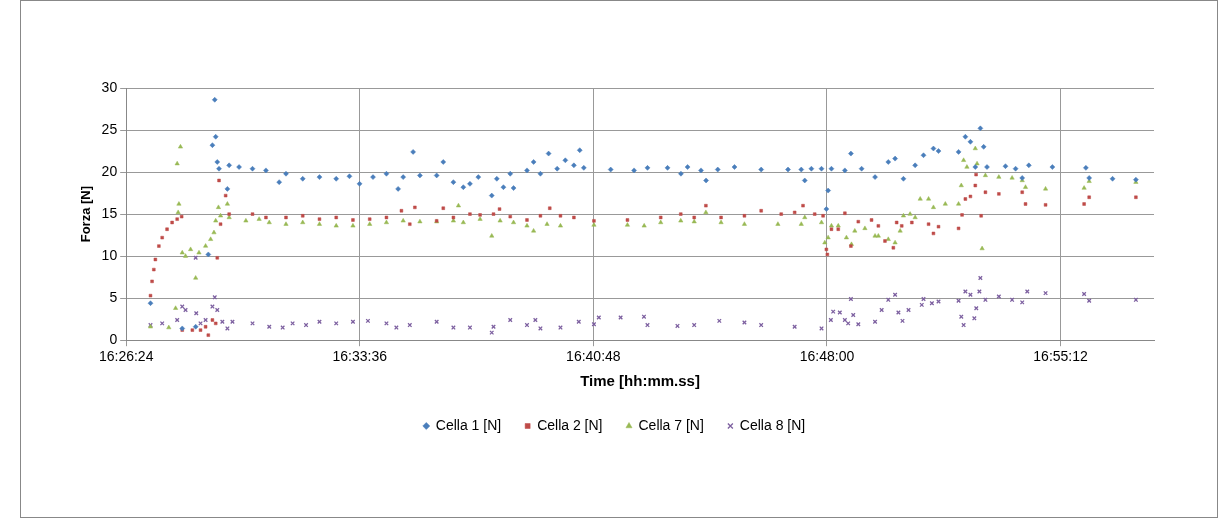 This screenshot has width=1220, height=520. I want to click on x-tick-label: 16:55:12, so click(1061, 356).